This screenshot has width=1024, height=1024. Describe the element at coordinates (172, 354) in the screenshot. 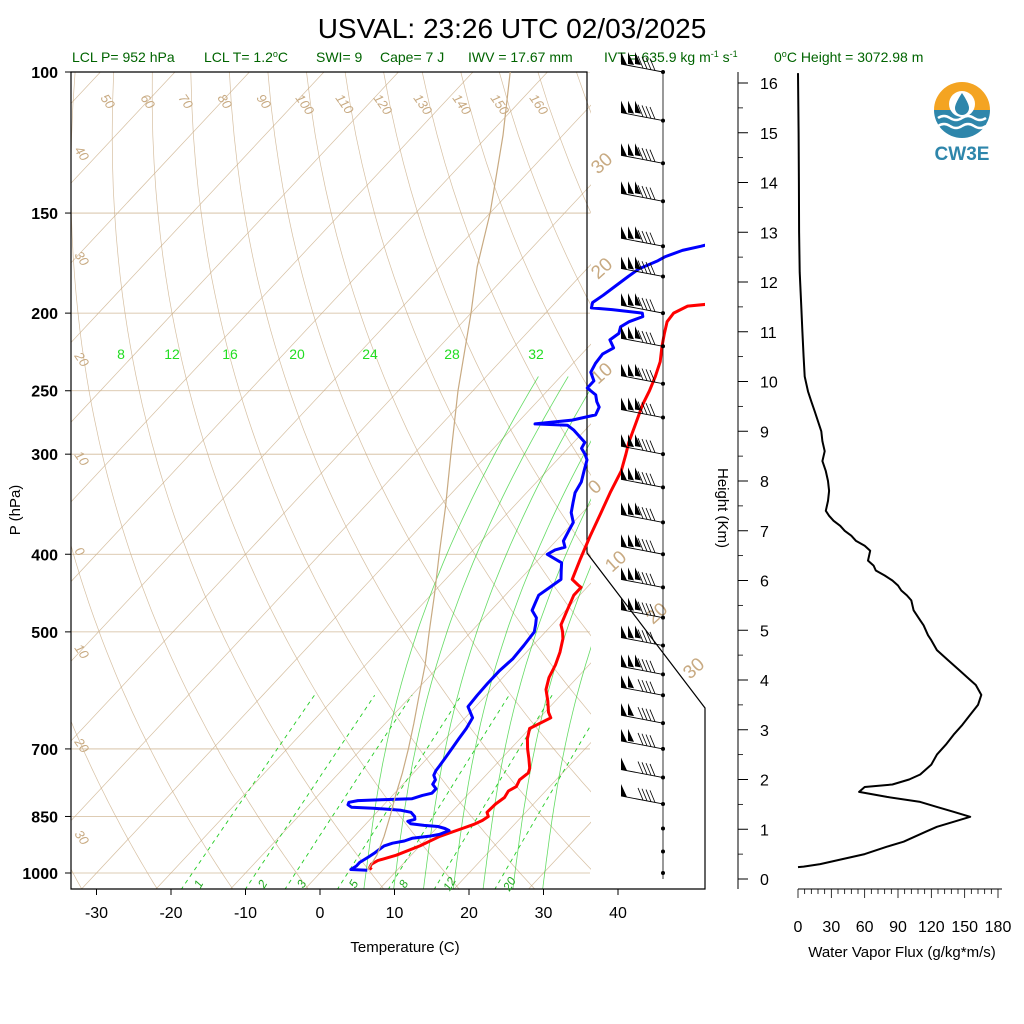

I see `mixing-ratio-top-label: 12` at that location.